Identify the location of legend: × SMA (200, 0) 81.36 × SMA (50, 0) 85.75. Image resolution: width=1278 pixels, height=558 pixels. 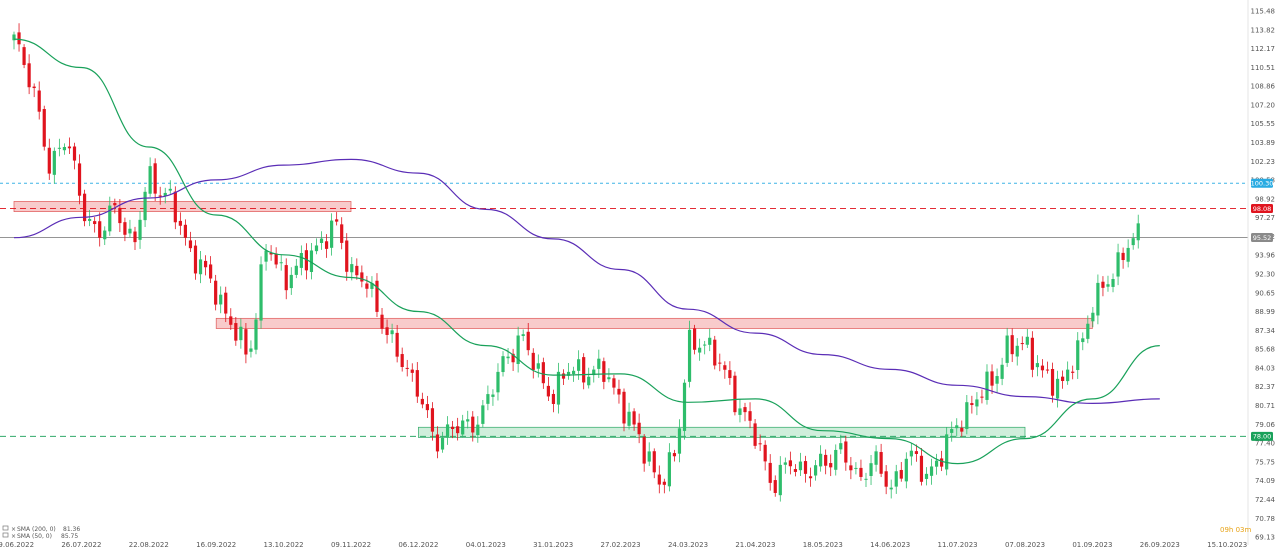
(41, 532).